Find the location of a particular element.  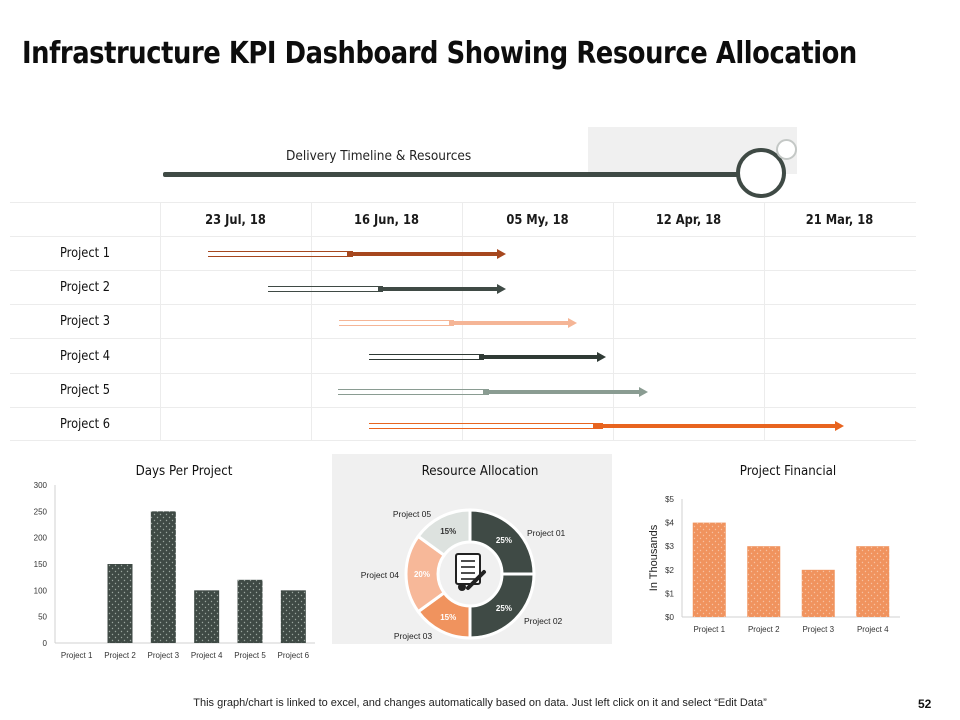

timeline-ring-small is located at coordinates (786, 149).